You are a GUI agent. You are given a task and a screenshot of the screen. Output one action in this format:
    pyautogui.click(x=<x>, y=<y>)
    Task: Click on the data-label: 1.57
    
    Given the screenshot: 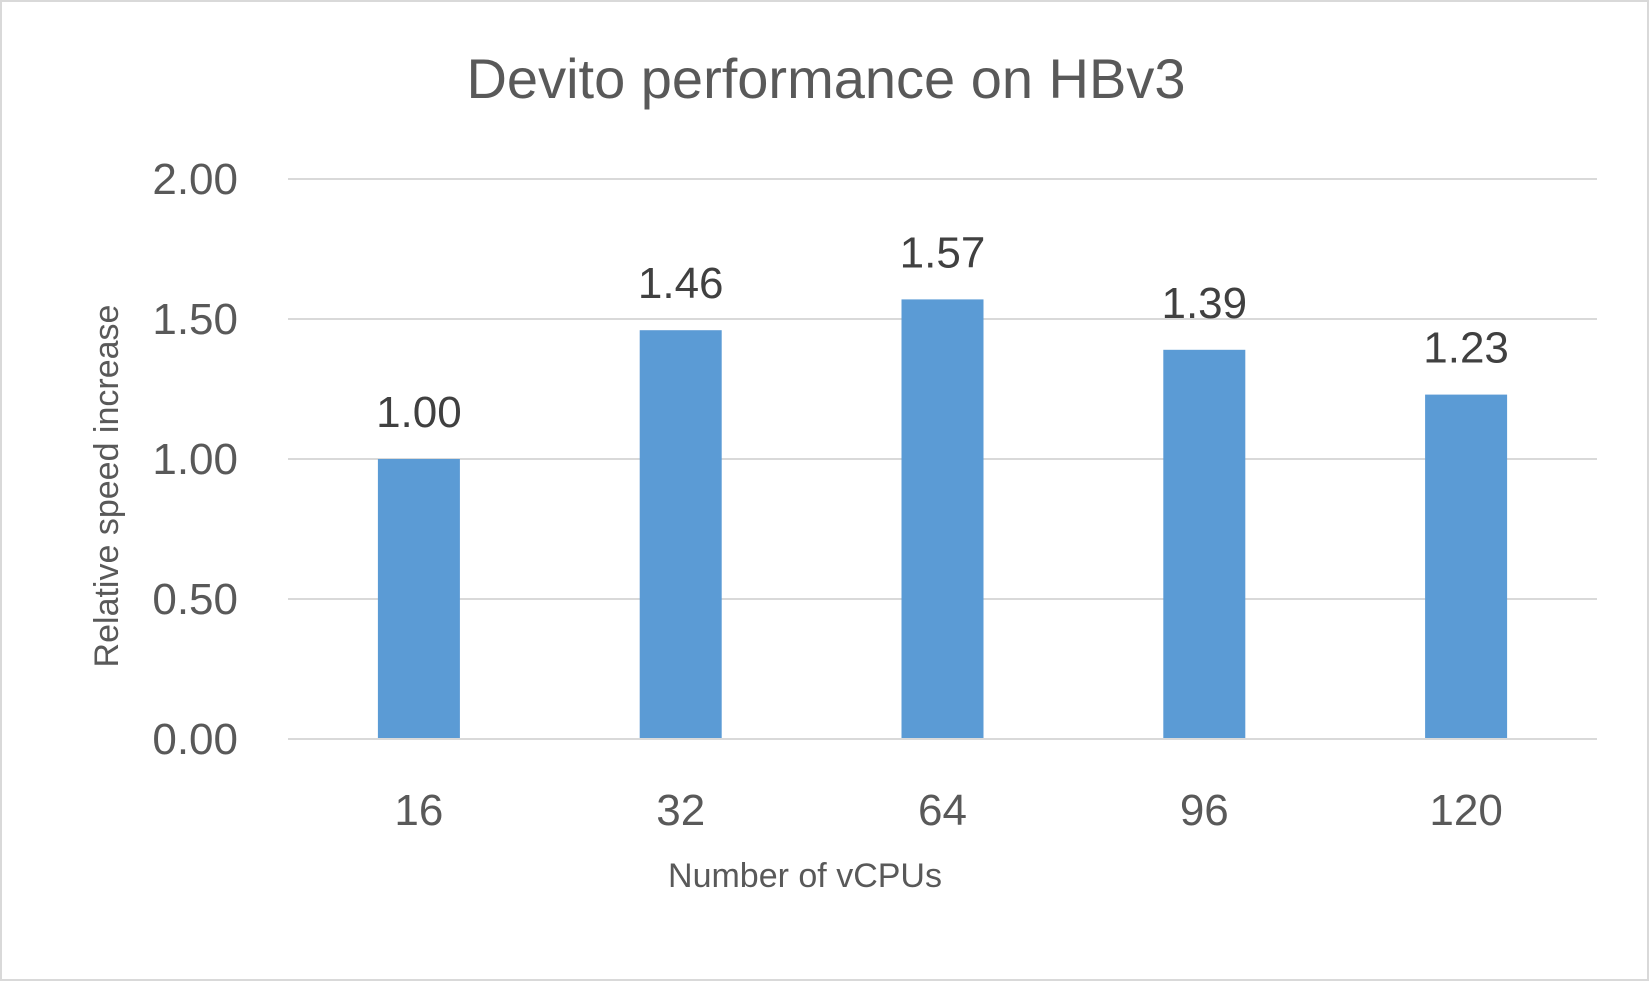 What is the action you would take?
    pyautogui.click(x=943, y=252)
    